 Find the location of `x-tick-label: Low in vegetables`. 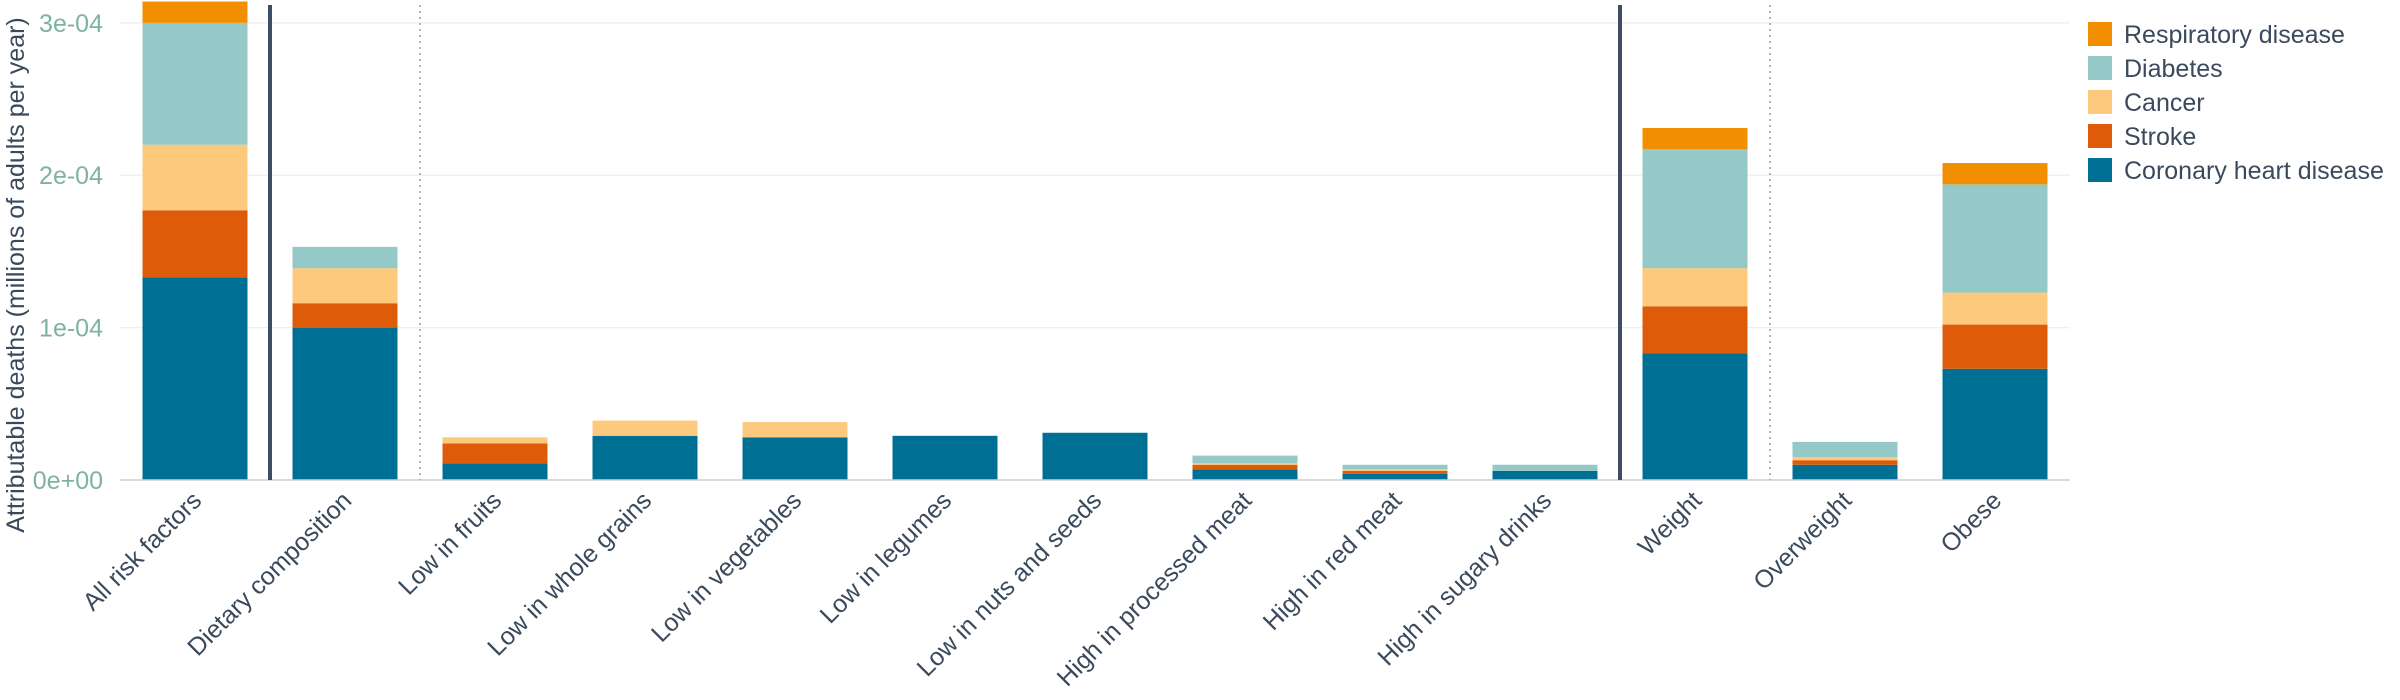

x-tick-label: Low in vegetables is located at coordinates (726, 566).